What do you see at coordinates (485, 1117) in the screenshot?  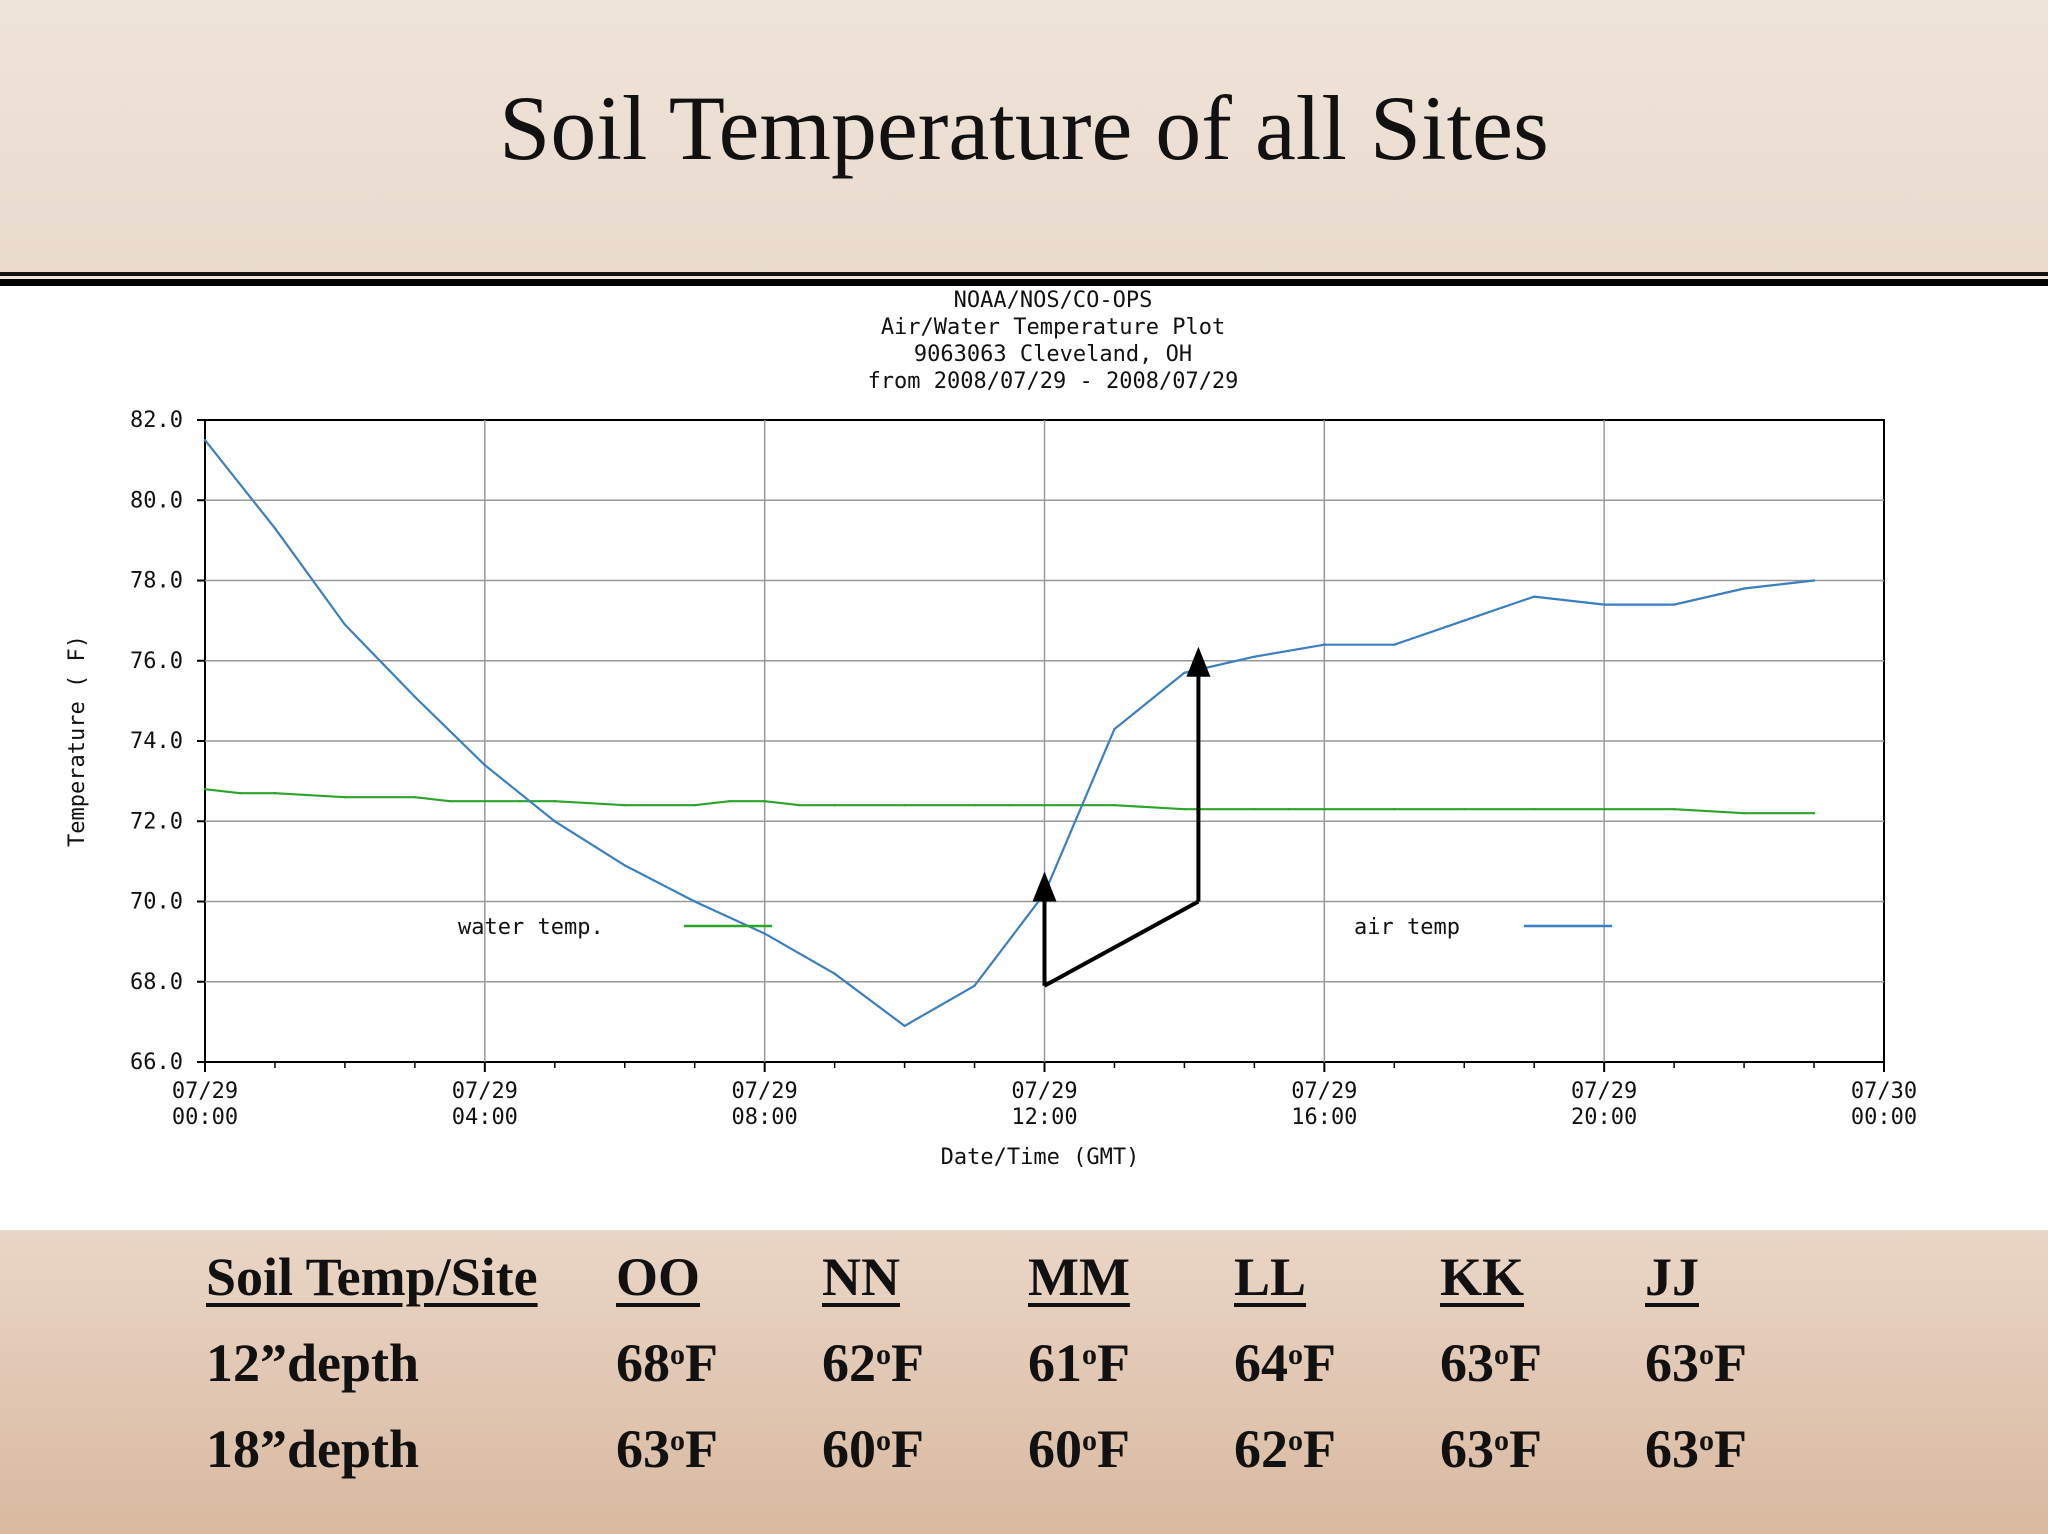 I see `x-tick-label-time: 04:00` at bounding box center [485, 1117].